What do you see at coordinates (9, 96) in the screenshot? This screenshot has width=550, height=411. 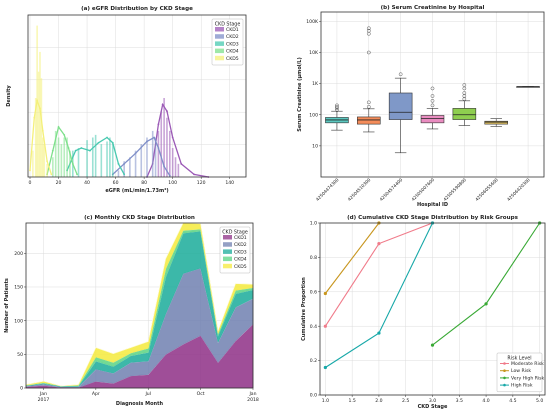 I see `y-axis-label: Density` at bounding box center [9, 96].